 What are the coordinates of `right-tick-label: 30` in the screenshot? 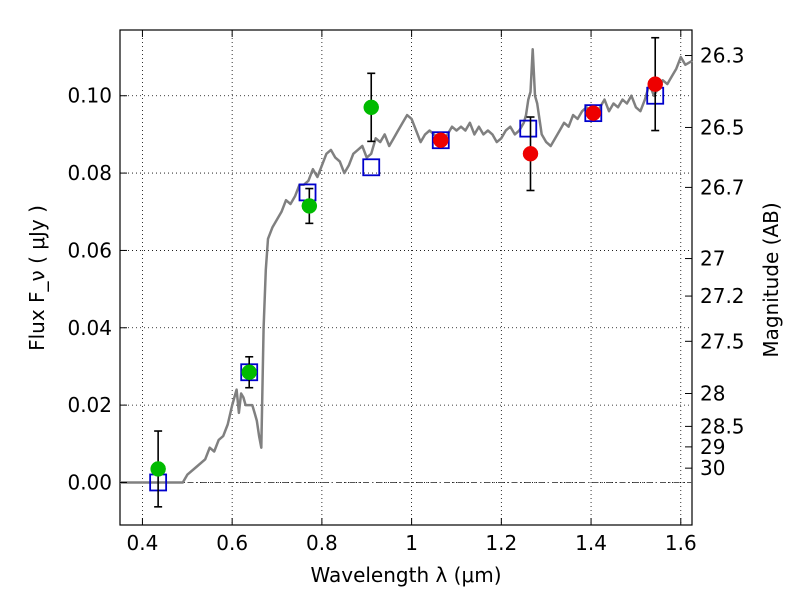 It's located at (712, 468).